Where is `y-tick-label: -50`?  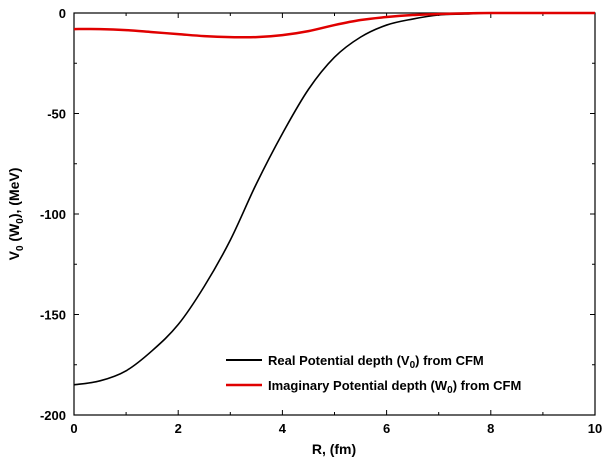
y-tick-label: -50 is located at coordinates (56, 114).